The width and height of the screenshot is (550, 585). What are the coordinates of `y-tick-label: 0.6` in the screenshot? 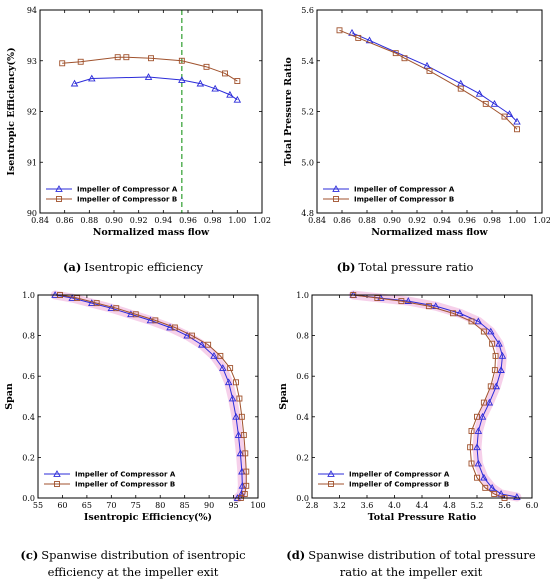 It's located at (28, 376).